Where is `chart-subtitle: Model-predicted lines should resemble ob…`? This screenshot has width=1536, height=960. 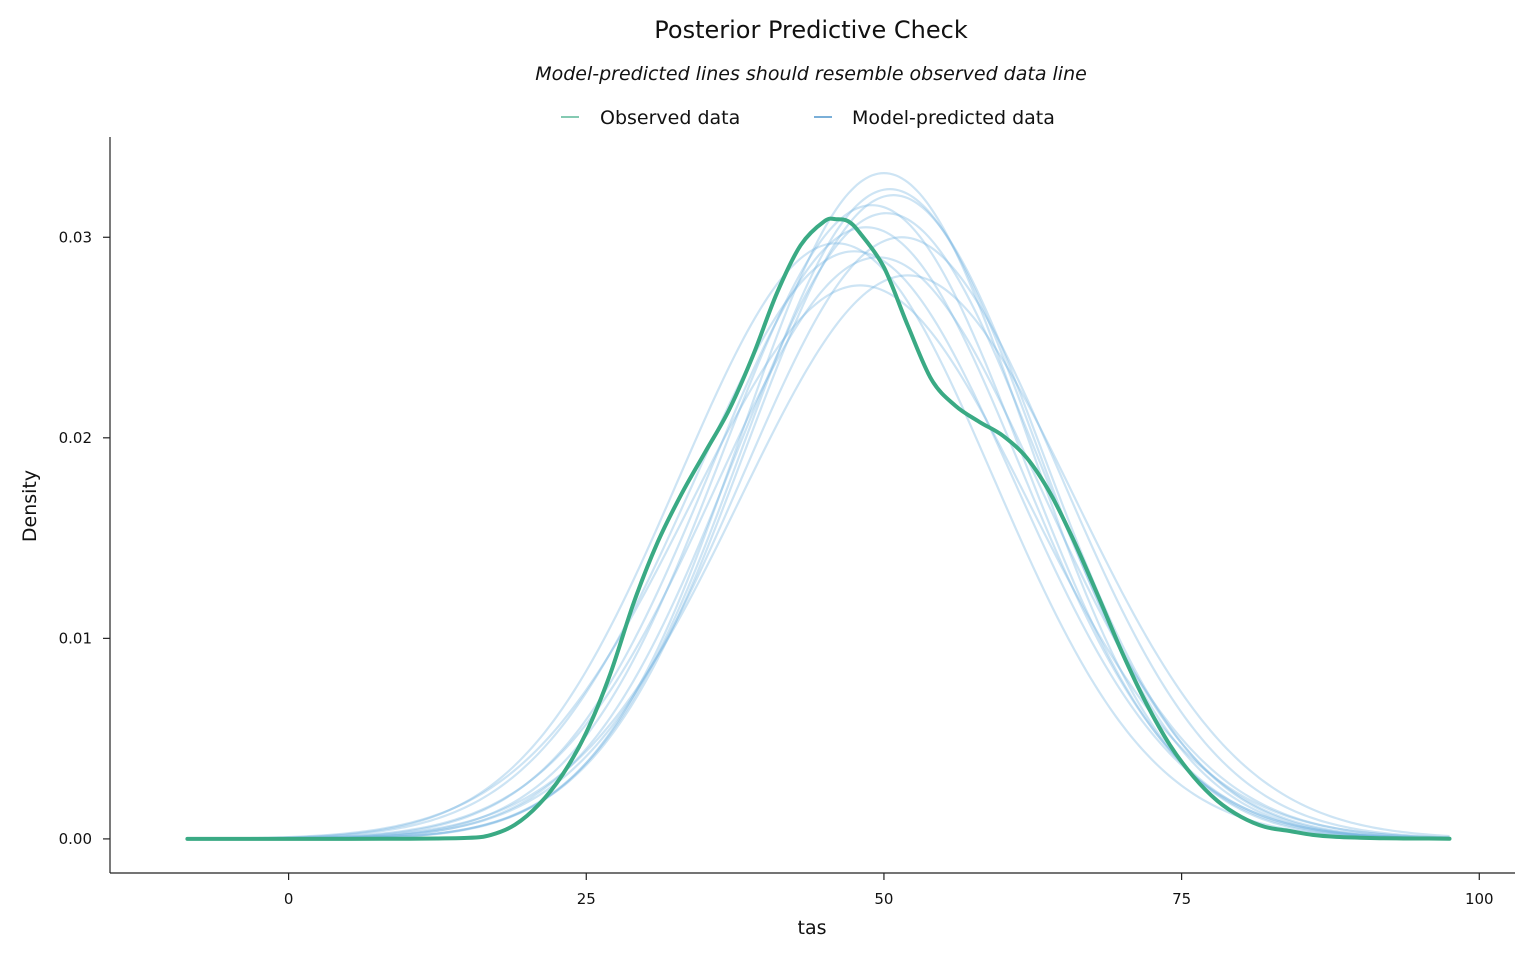
chart-subtitle: Model-predicted lines should resemble ob… is located at coordinates (811, 74).